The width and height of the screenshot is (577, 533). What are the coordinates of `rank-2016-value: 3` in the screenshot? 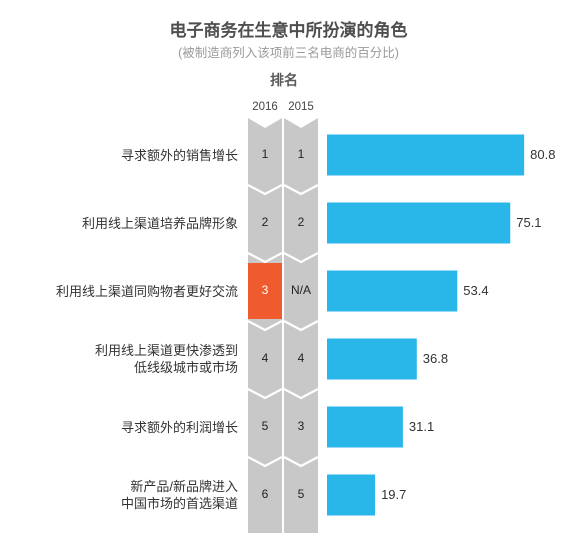 It's located at (265, 290).